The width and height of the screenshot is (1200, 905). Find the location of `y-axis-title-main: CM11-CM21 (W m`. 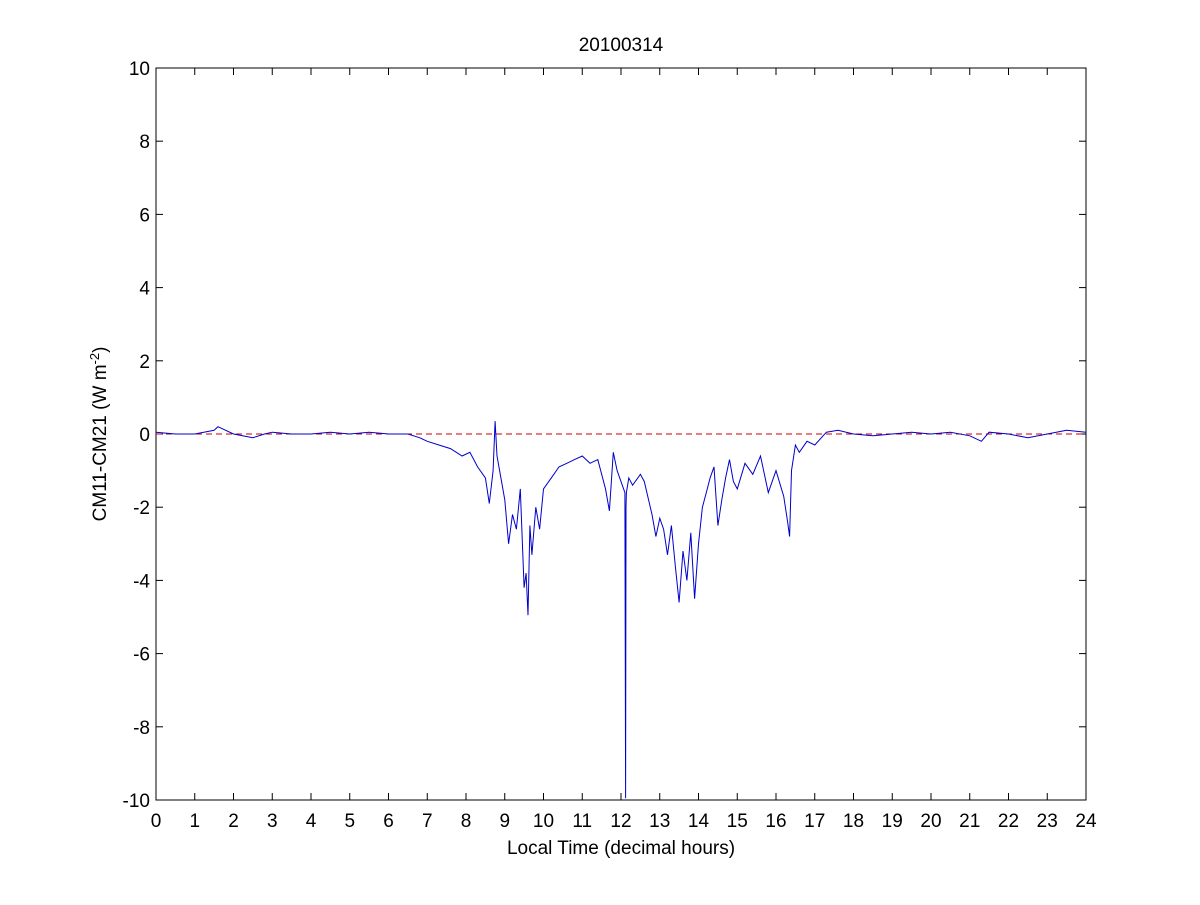

y-axis-title-main: CM11-CM21 (W m is located at coordinates (100, 442).